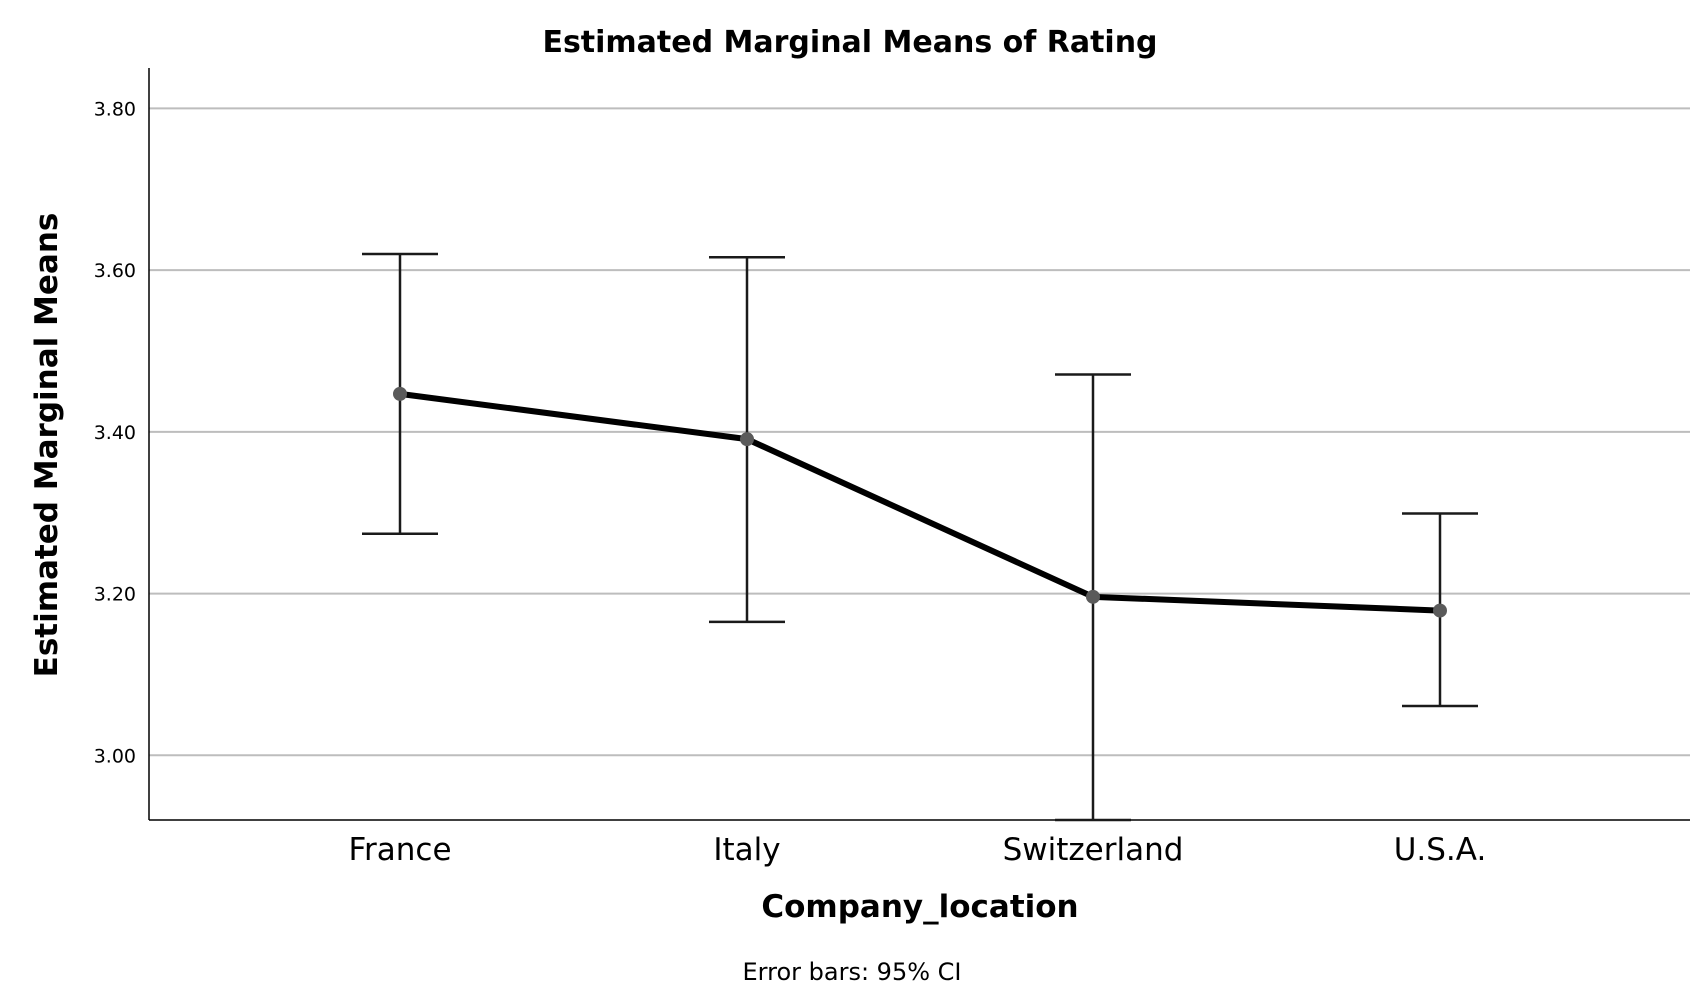 This screenshot has width=1694, height=988. I want to click on y-tick-label: 3.20, so click(115, 595).